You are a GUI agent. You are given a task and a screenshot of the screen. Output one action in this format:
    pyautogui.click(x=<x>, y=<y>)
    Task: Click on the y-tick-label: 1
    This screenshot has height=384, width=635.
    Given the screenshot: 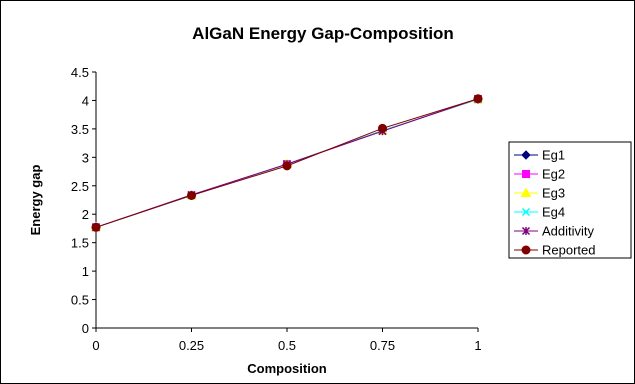 What is the action you would take?
    pyautogui.click(x=85, y=271)
    